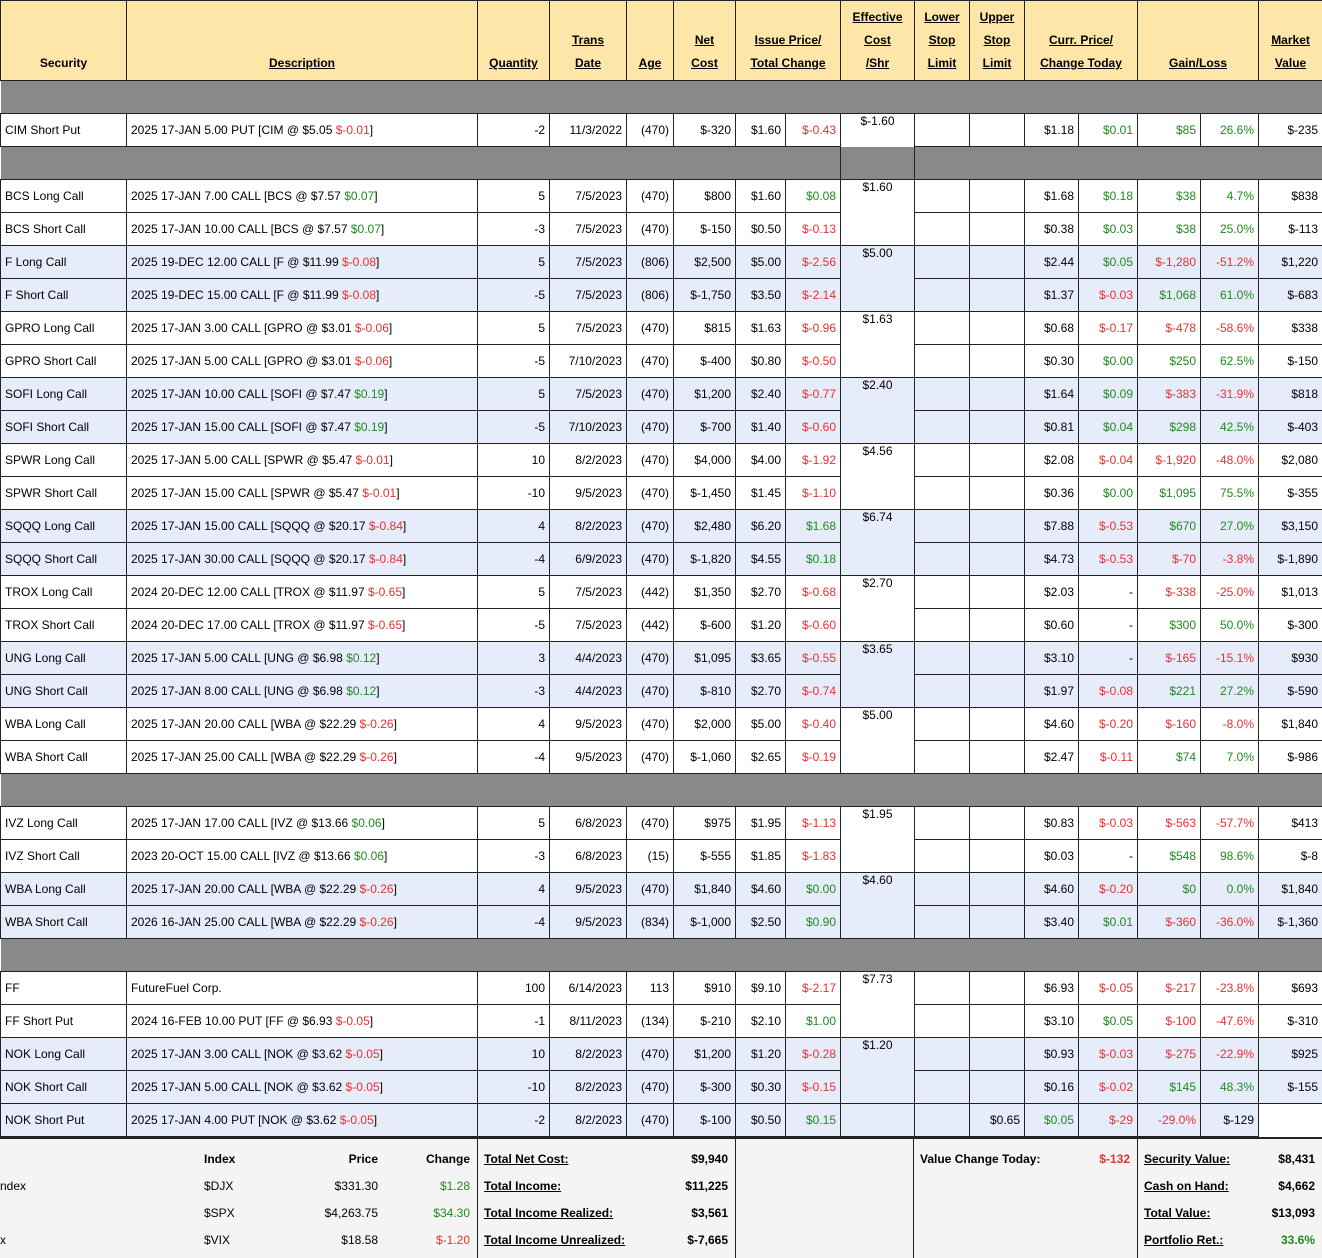  Describe the element at coordinates (372, 328) in the screenshot. I see `underlying-change: $-0.06` at that location.